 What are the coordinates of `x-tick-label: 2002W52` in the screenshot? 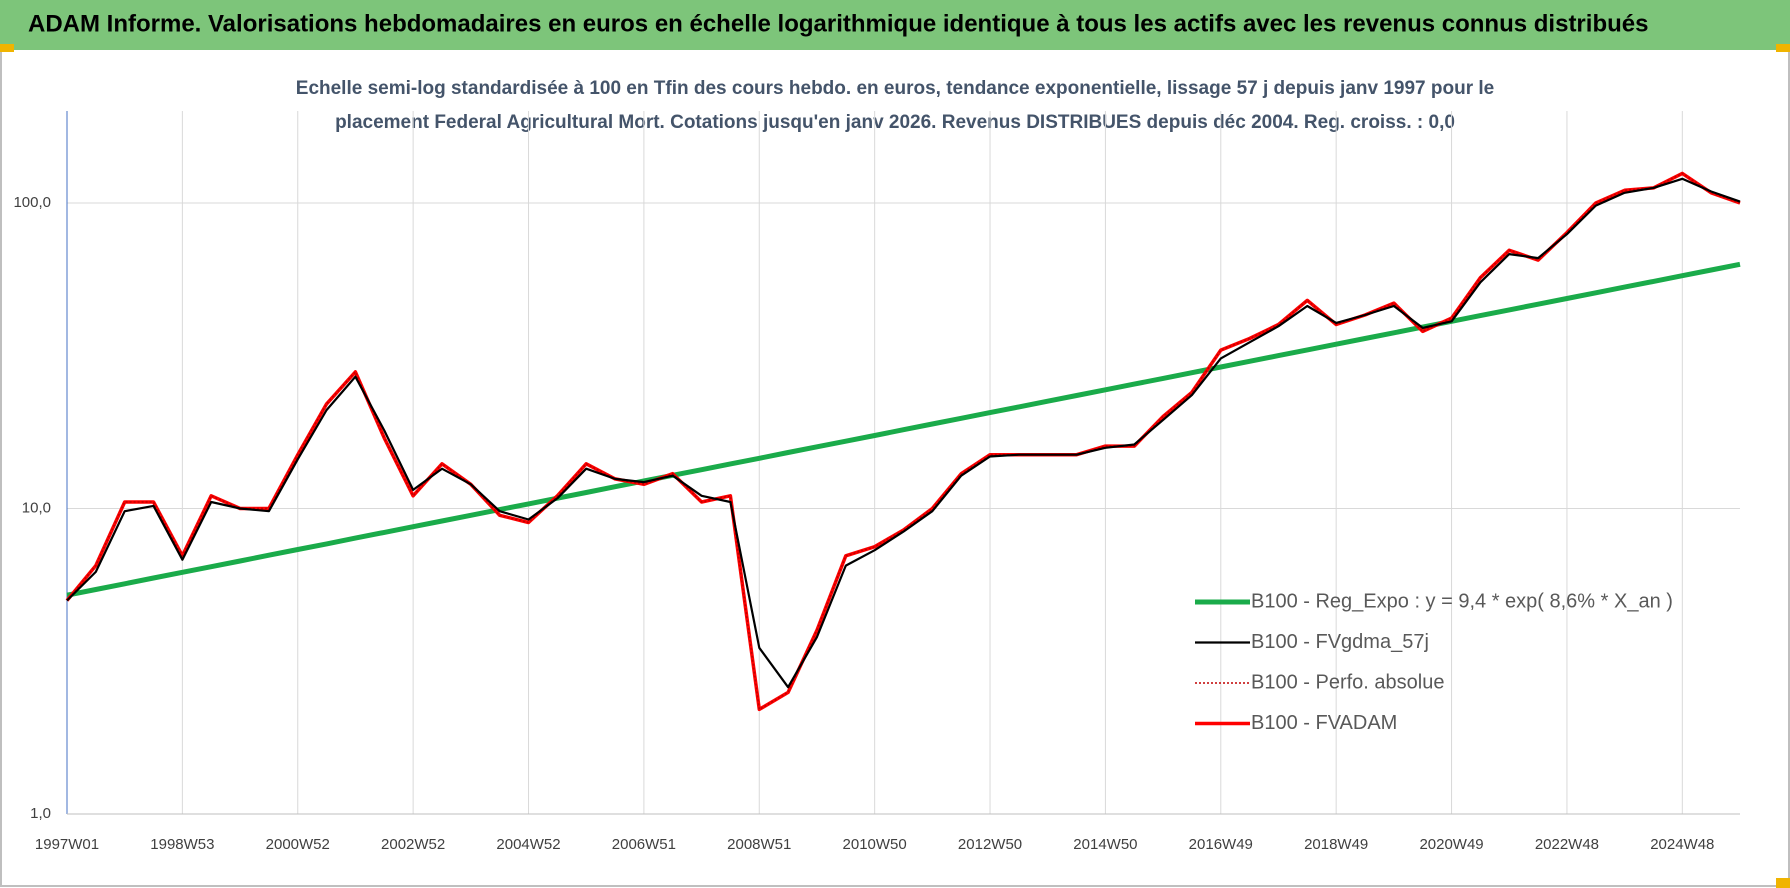 It's located at (413, 844).